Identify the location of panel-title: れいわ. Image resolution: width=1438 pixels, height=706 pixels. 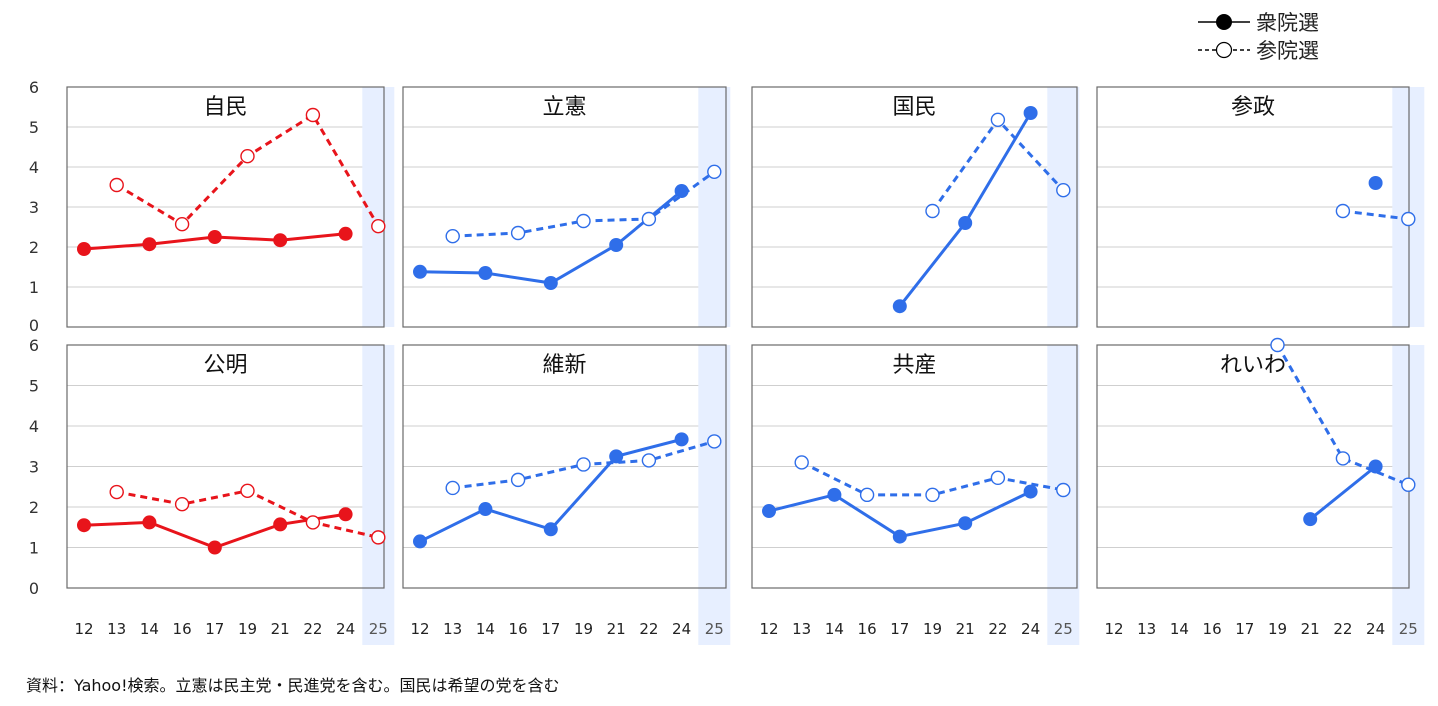
(1253, 365).